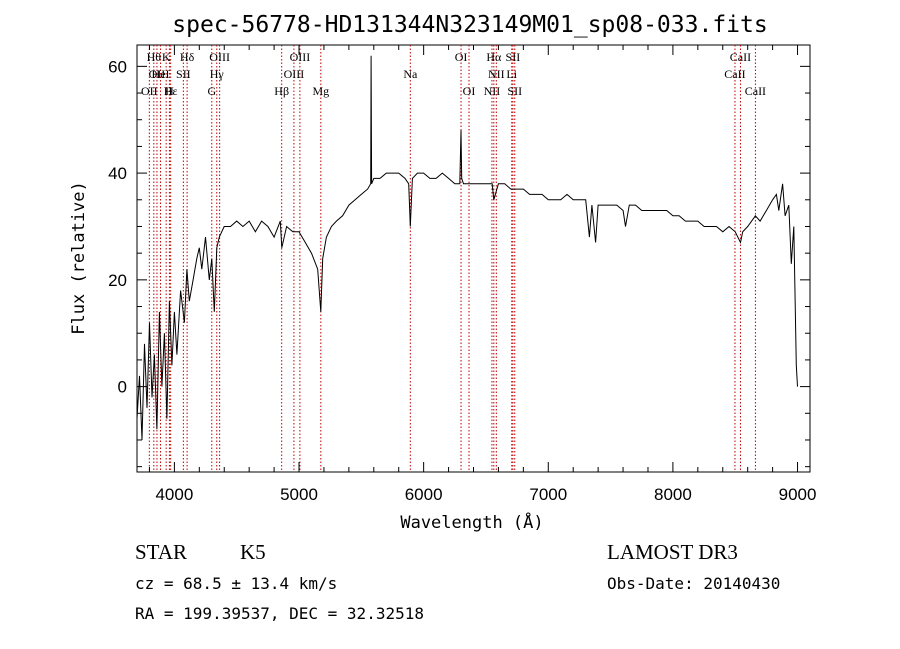 The width and height of the screenshot is (900, 649). I want to click on line-marker-label-7: SII, so click(183, 74).